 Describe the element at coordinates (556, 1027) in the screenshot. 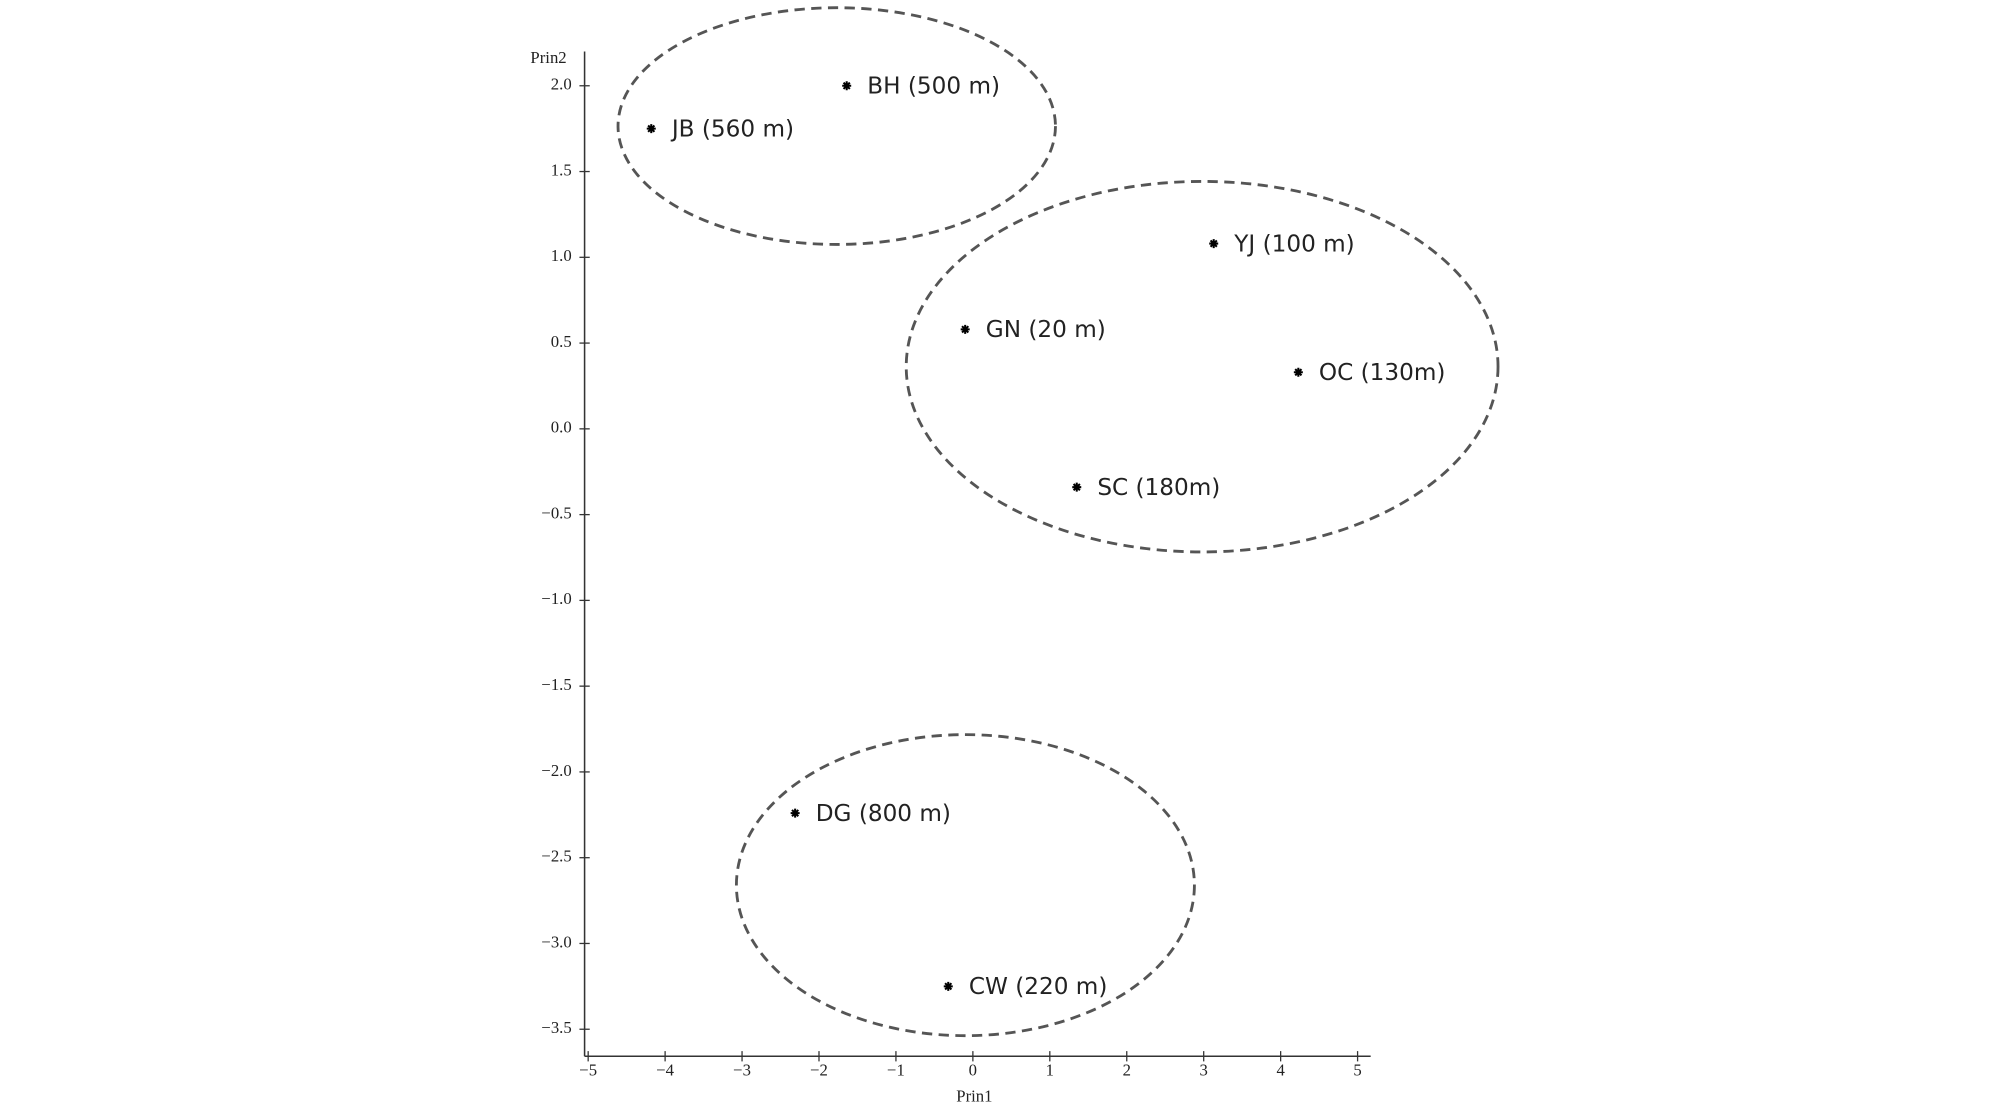

I see `y-tick-label: −3.5` at that location.